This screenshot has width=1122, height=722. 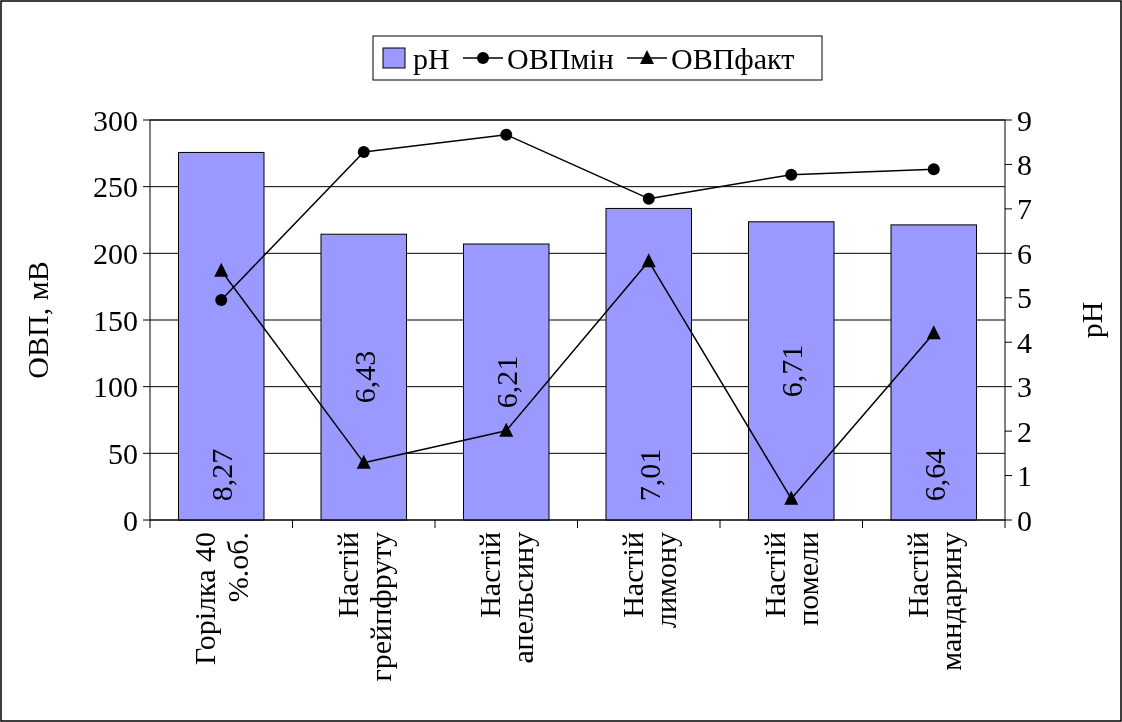 What do you see at coordinates (792, 371) in the screenshot?
I see `data-label: 6,71` at bounding box center [792, 371].